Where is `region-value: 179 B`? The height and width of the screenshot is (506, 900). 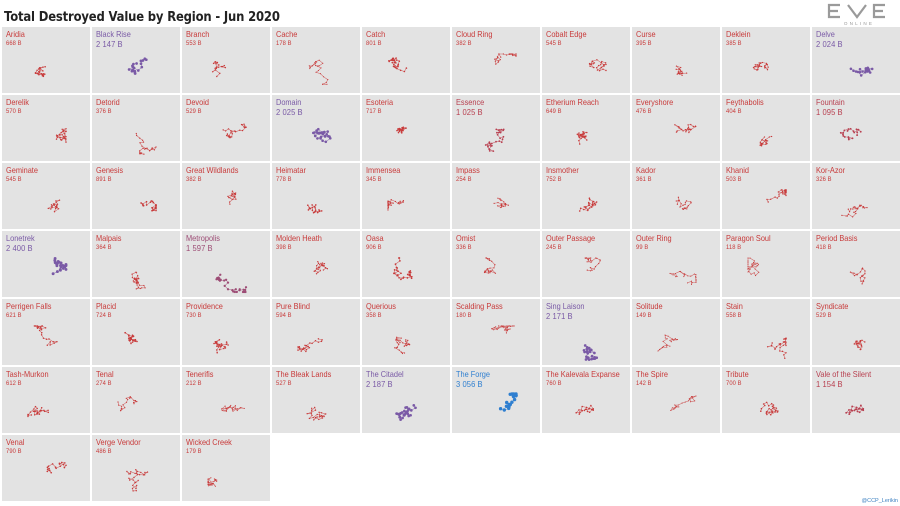
region-value: 179 B is located at coordinates (194, 451).